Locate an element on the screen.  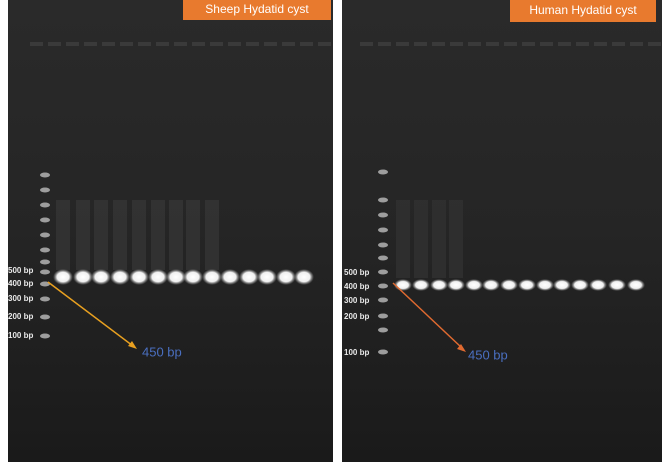
ladder-label: 300 bp is located at coordinates (356, 300).